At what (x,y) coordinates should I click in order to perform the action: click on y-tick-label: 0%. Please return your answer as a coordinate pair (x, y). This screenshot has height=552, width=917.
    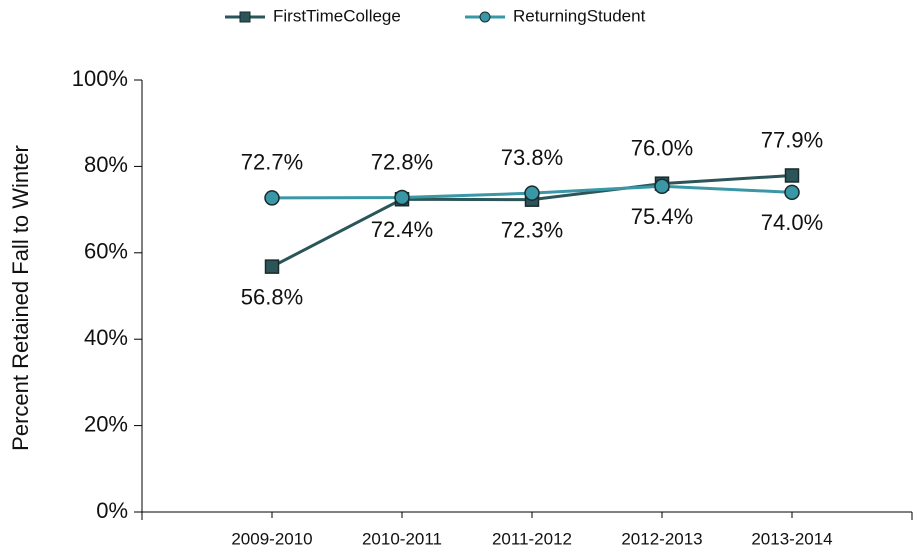
    Looking at the image, I should click on (112, 510).